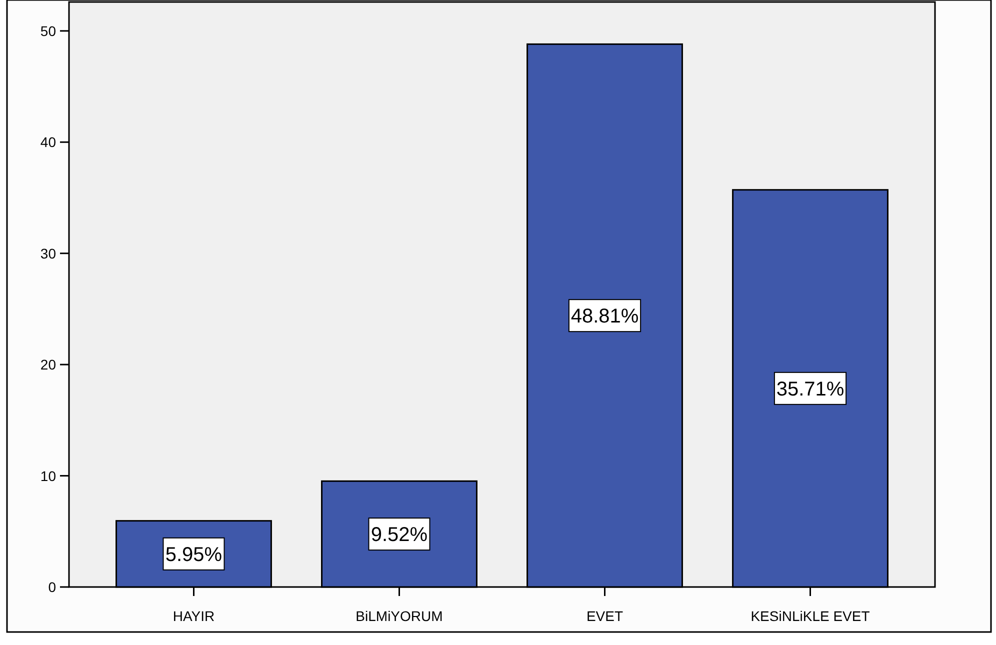 The image size is (996, 645). Describe the element at coordinates (48, 476) in the screenshot. I see `y-tick-label: 10` at that location.